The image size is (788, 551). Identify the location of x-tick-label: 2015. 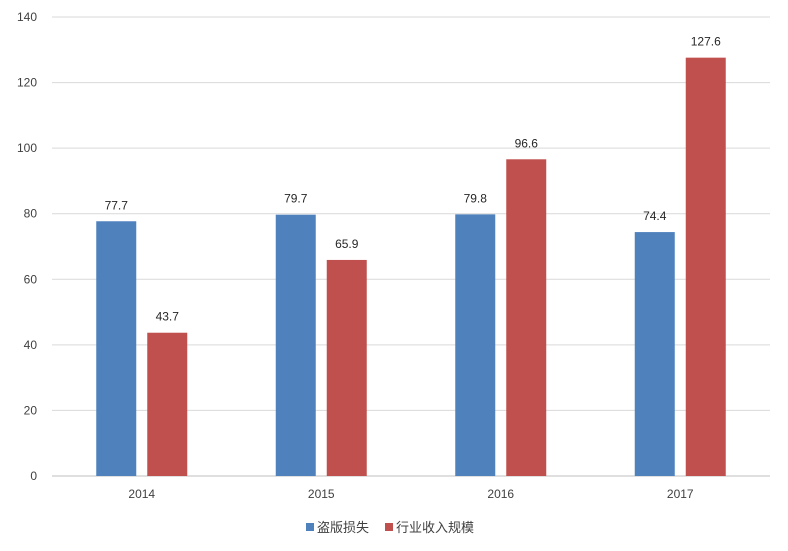
(321, 494).